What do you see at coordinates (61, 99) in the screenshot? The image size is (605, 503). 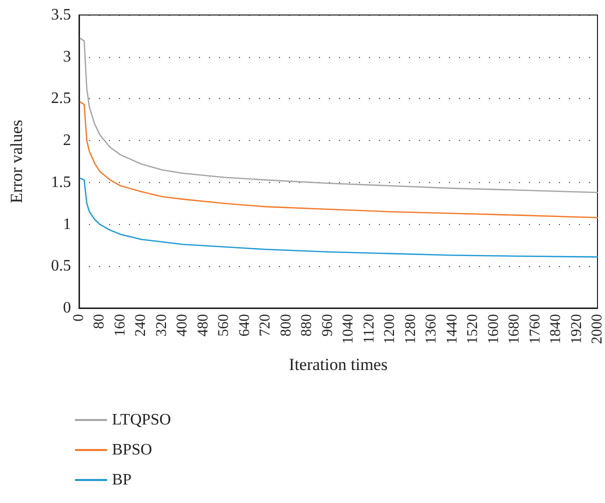 I see `y-tick-label: 2.5` at bounding box center [61, 99].